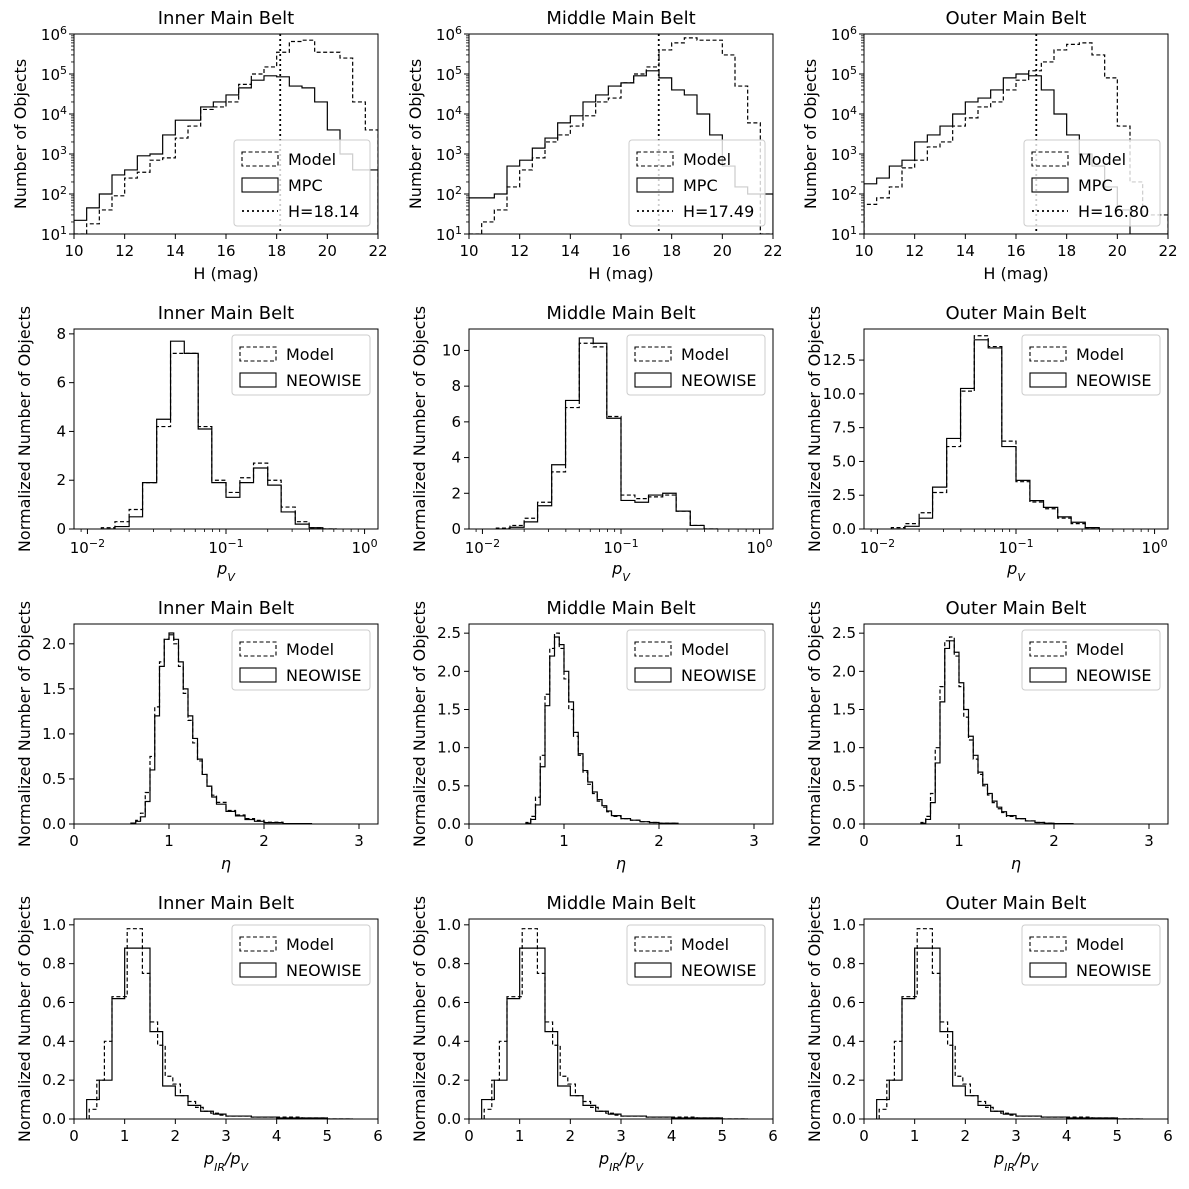 The width and height of the screenshot is (1189, 1189). I want to click on x-tick-label: 14, so click(965, 251).